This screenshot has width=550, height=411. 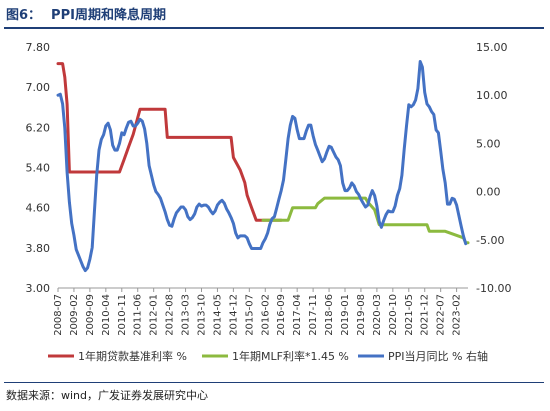 I want to click on right-axis-tick-label: 15.00, so click(x=492, y=47).